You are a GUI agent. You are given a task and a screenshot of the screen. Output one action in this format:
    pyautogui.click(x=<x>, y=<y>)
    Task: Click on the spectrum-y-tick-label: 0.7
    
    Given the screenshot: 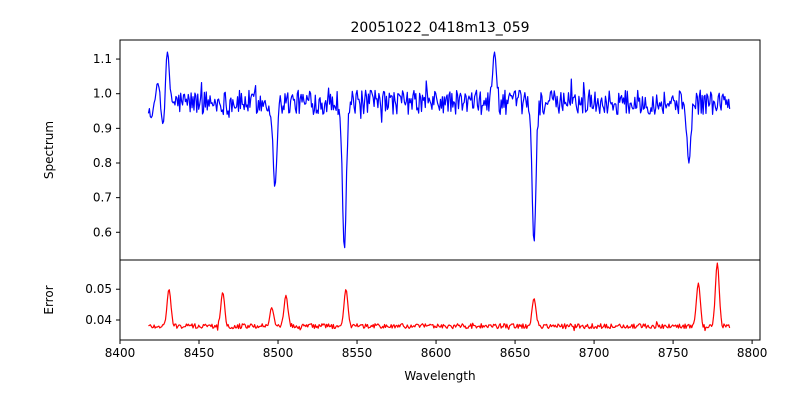 What is the action you would take?
    pyautogui.click(x=102, y=198)
    